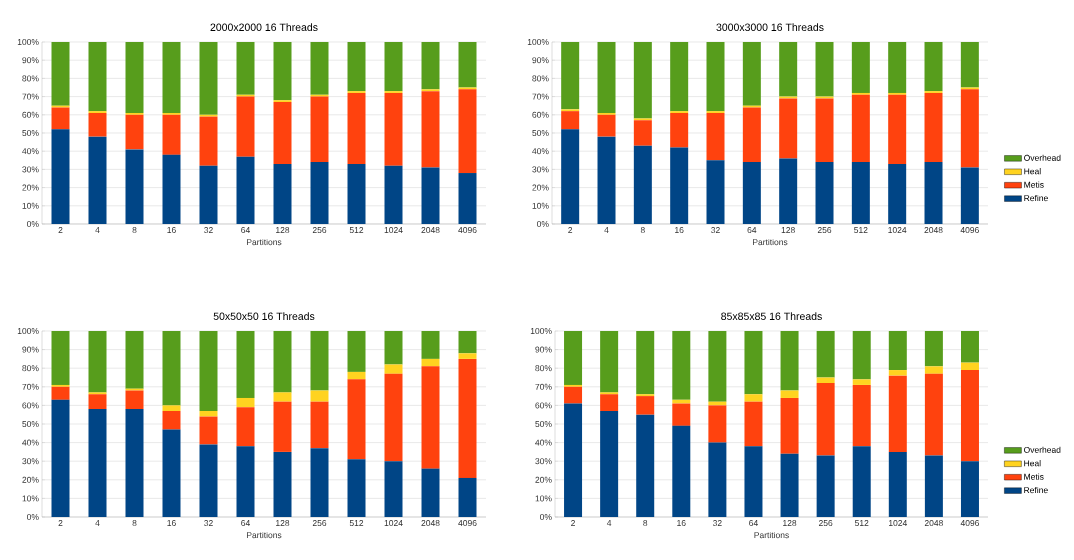  I want to click on x-tick-label: 4, so click(97, 230).